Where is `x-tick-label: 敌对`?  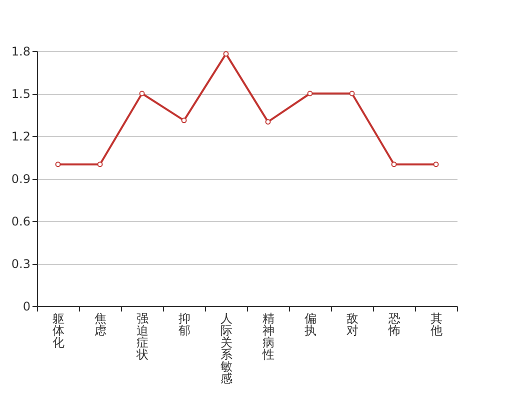
x-tick-label: 敌对 is located at coordinates (352, 325).